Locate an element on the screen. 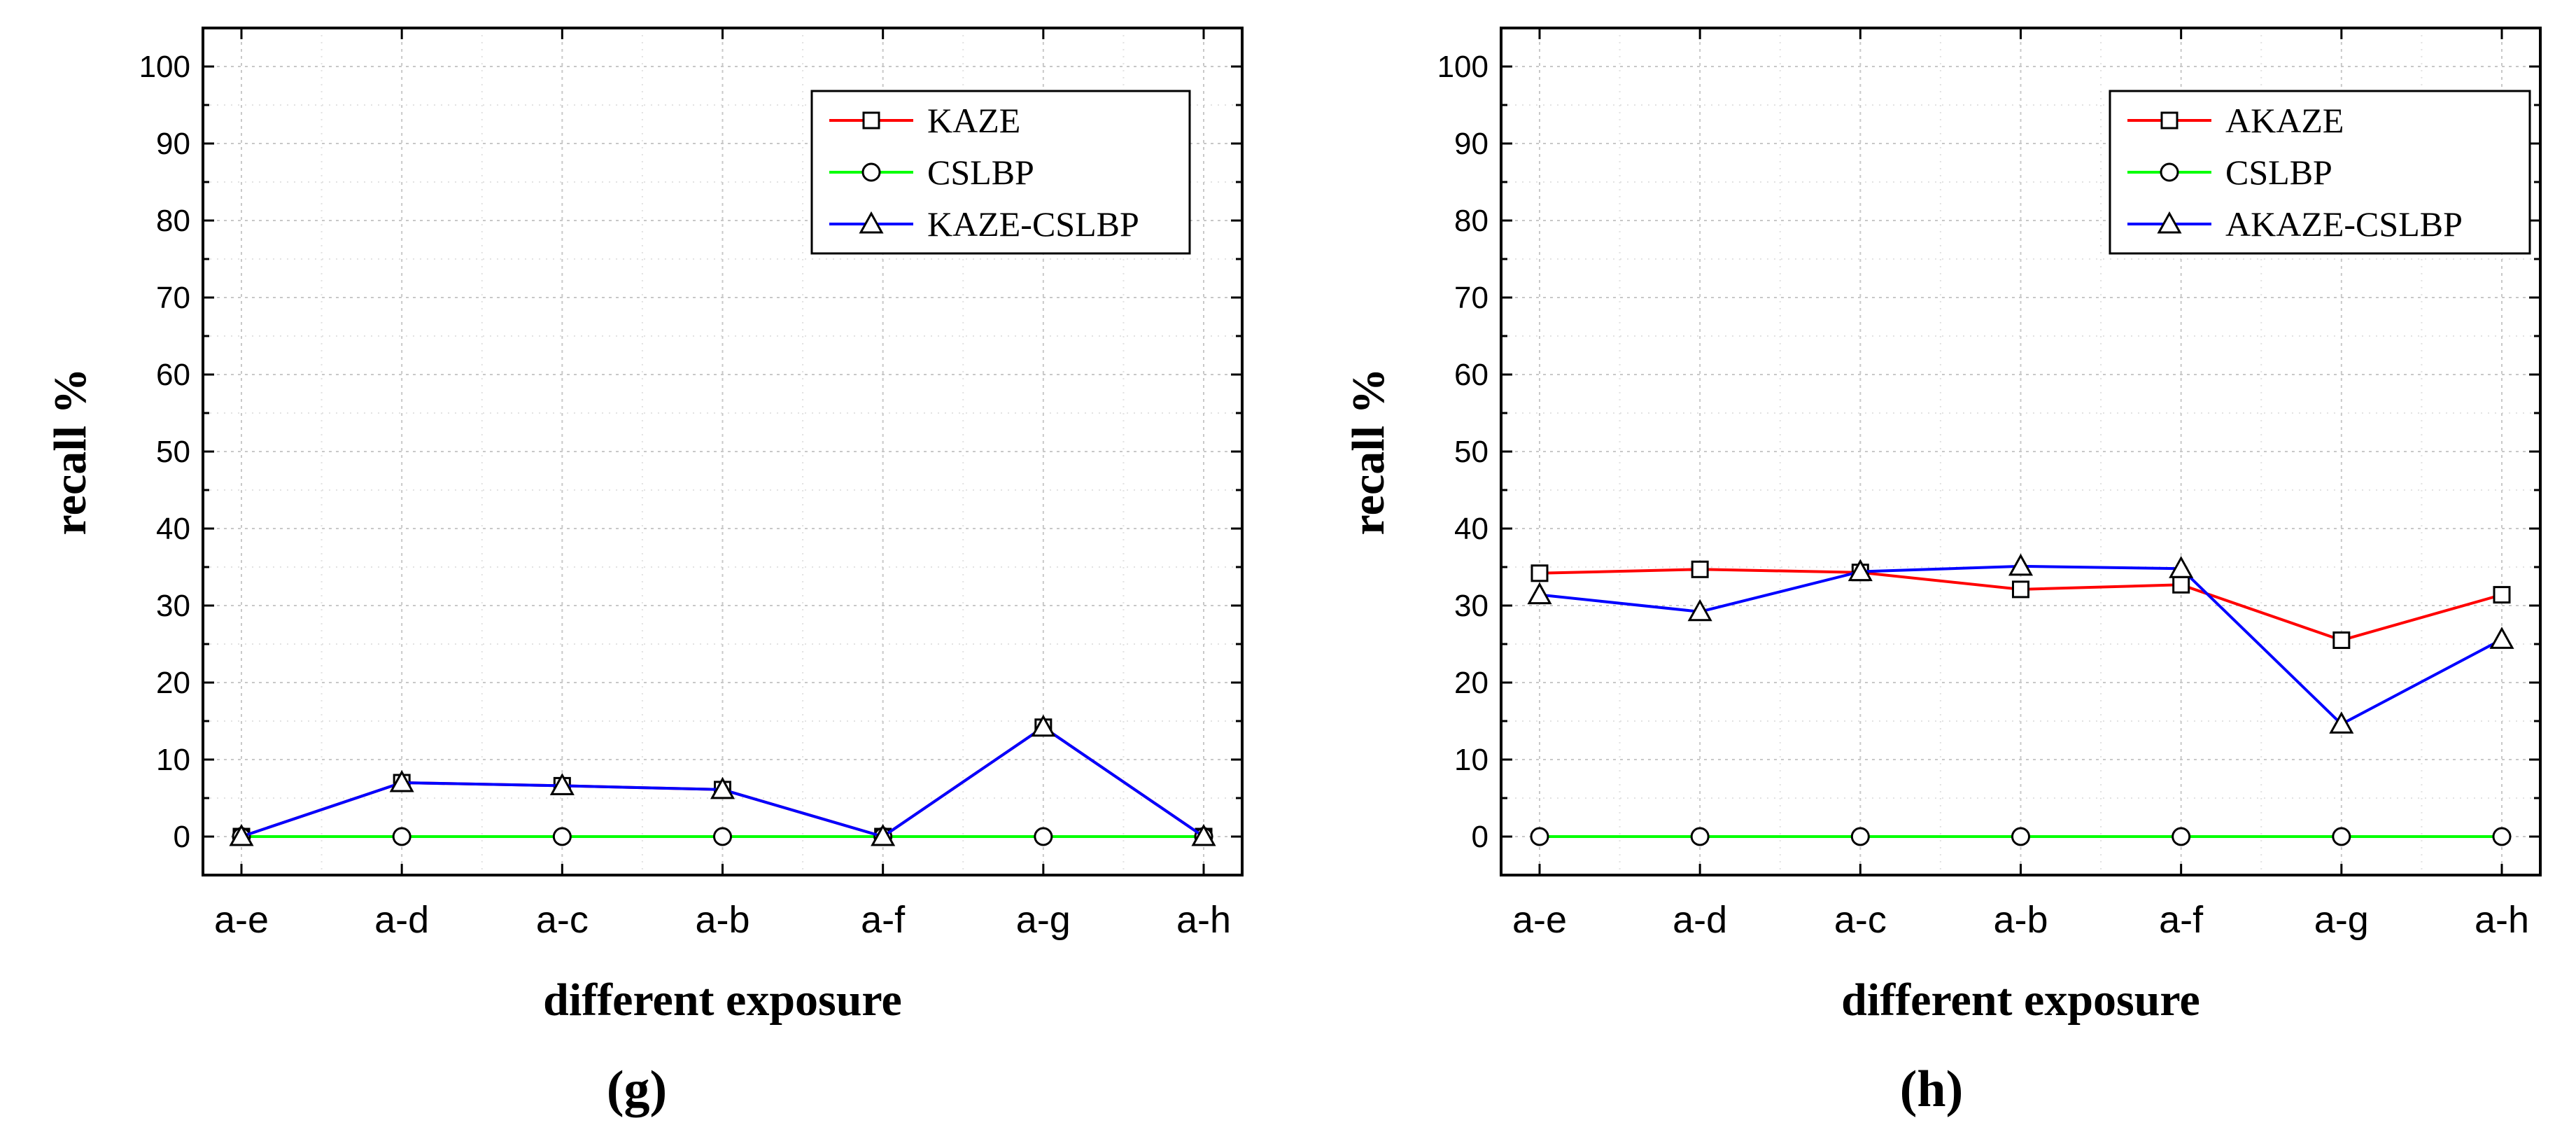 Image resolution: width=2576 pixels, height=1139 pixels. series-kaze-cslbp is located at coordinates (722, 780).